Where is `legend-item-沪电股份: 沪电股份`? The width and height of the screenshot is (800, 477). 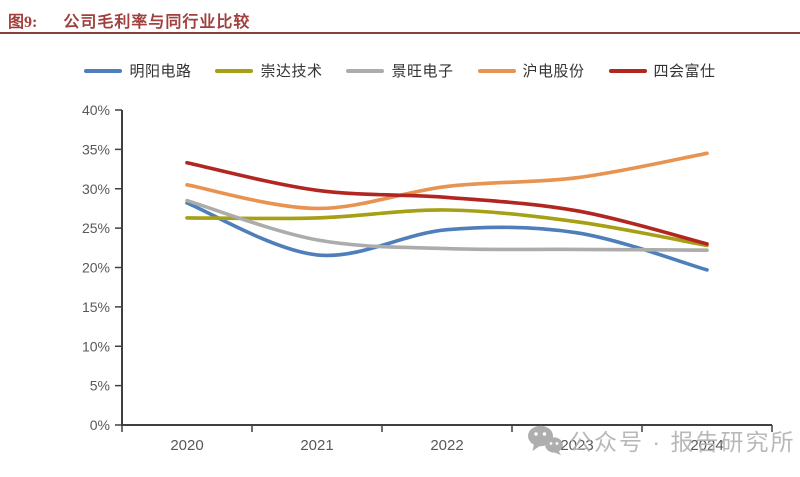 legend-item-沪电股份: 沪电股份 is located at coordinates (531, 70).